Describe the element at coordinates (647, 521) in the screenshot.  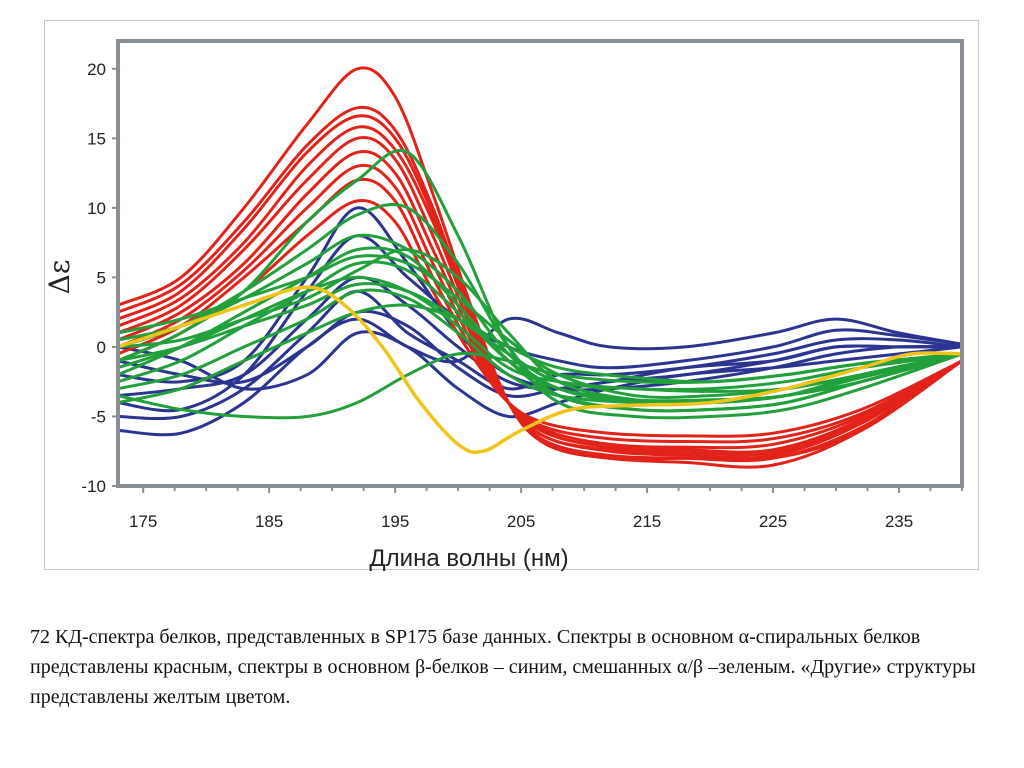
I see `x-tick-label-4: 215` at that location.